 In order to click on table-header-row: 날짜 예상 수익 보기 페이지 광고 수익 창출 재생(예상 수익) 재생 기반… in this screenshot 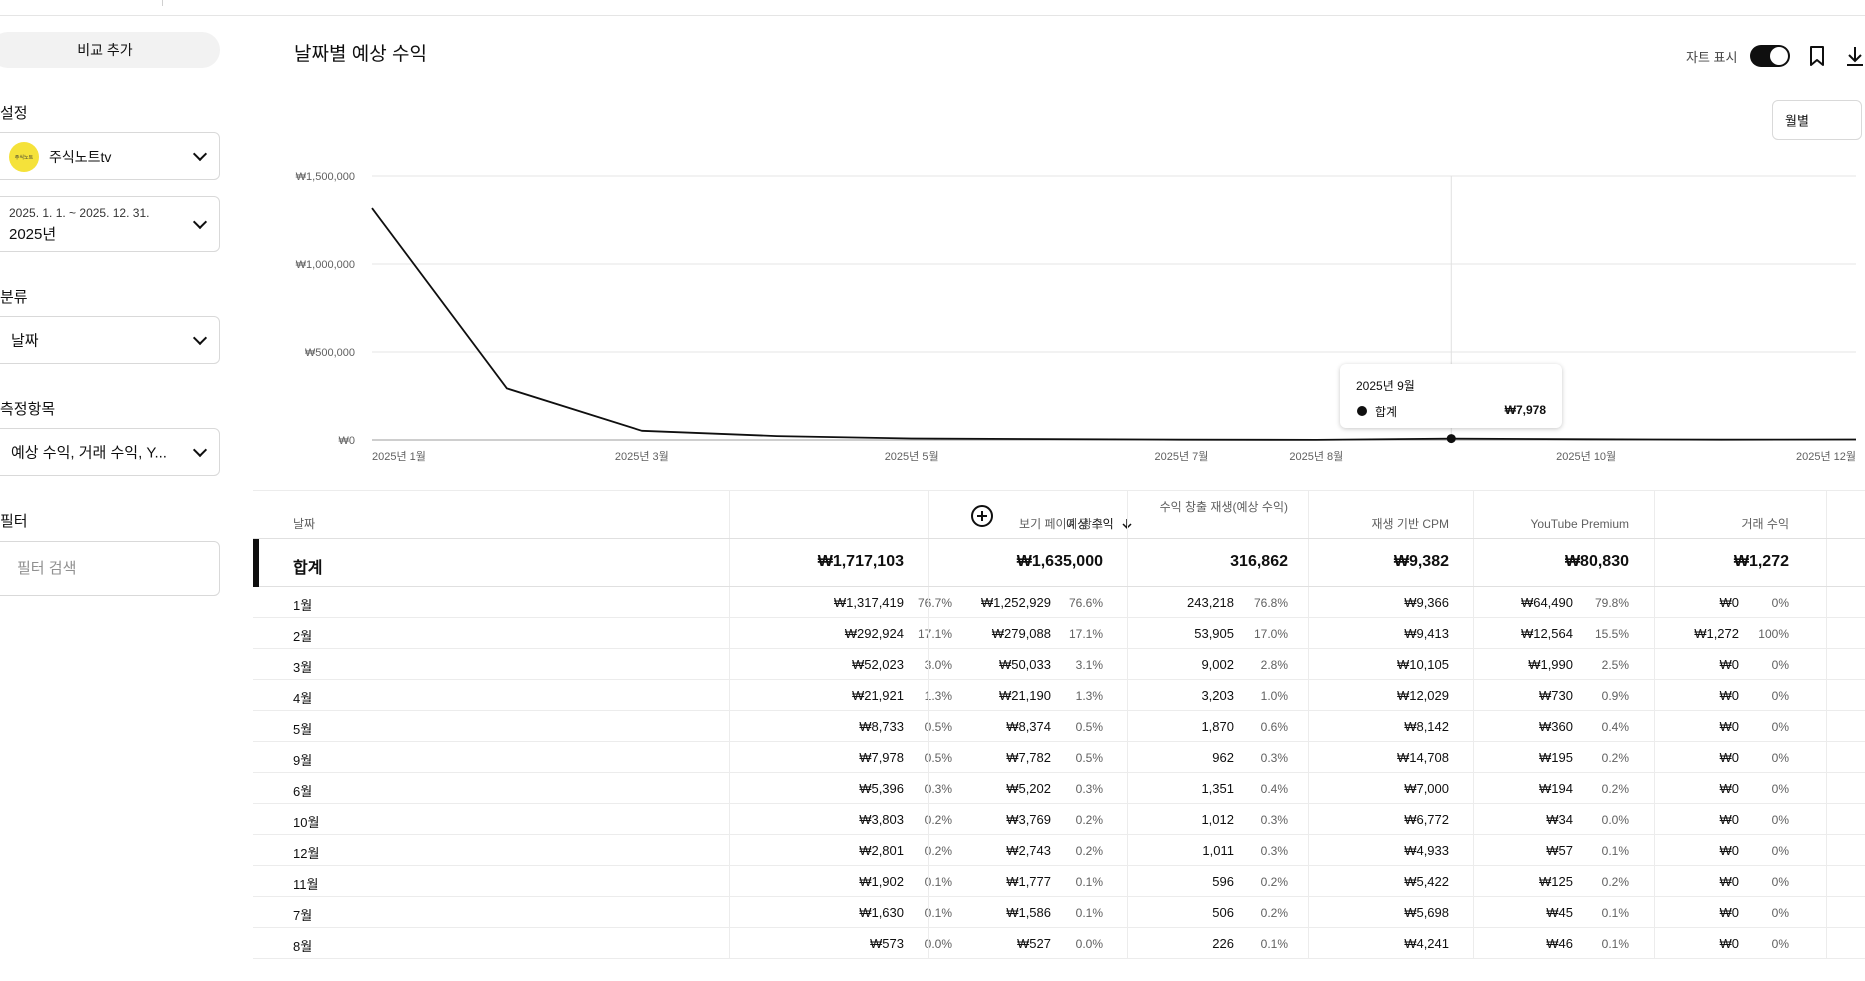, I will do `click(1059, 514)`.